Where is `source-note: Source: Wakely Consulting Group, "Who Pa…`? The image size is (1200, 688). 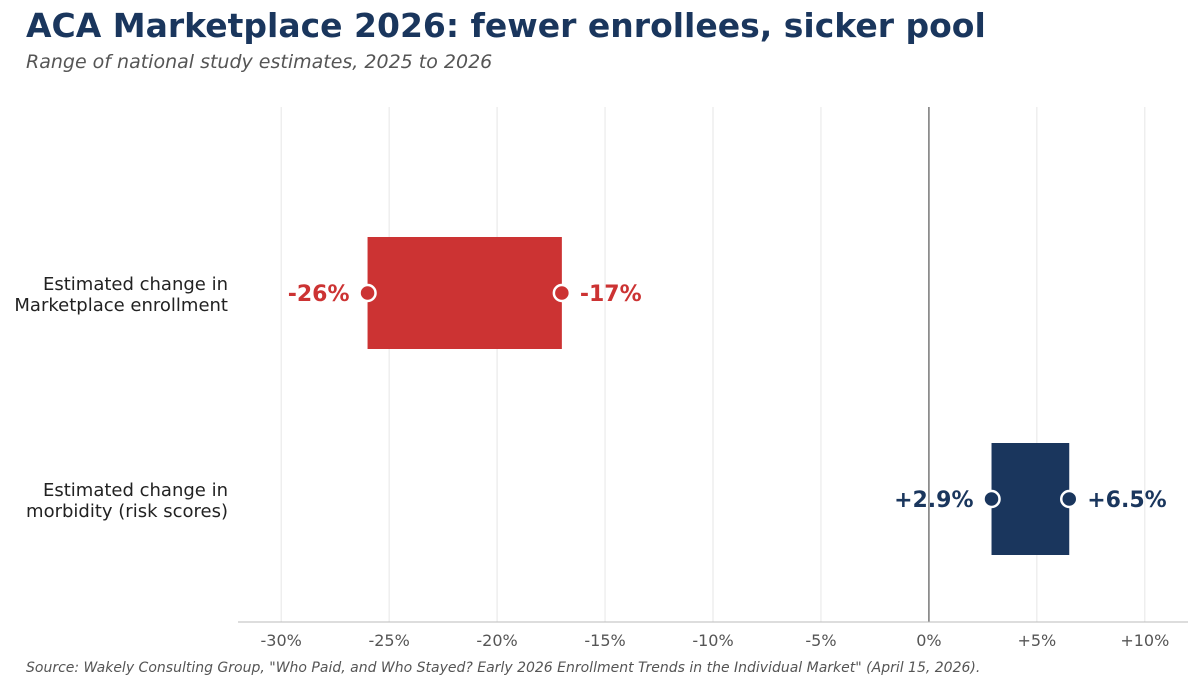
source-note: Source: Wakely Consulting Group, "Who Pa… is located at coordinates (503, 668).